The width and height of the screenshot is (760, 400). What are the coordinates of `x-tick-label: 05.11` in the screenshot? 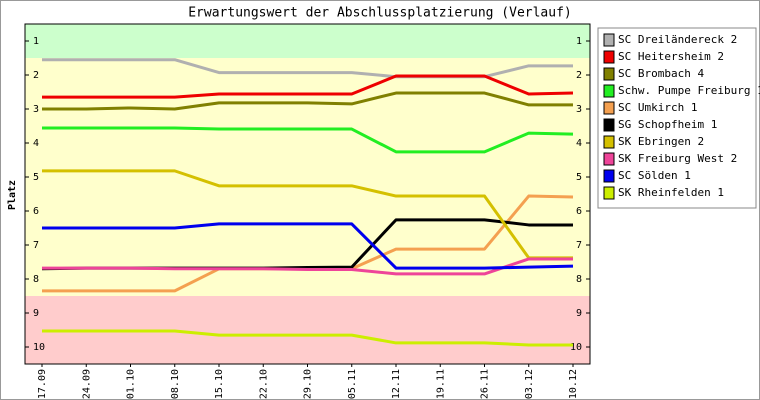 It's located at (352, 384).